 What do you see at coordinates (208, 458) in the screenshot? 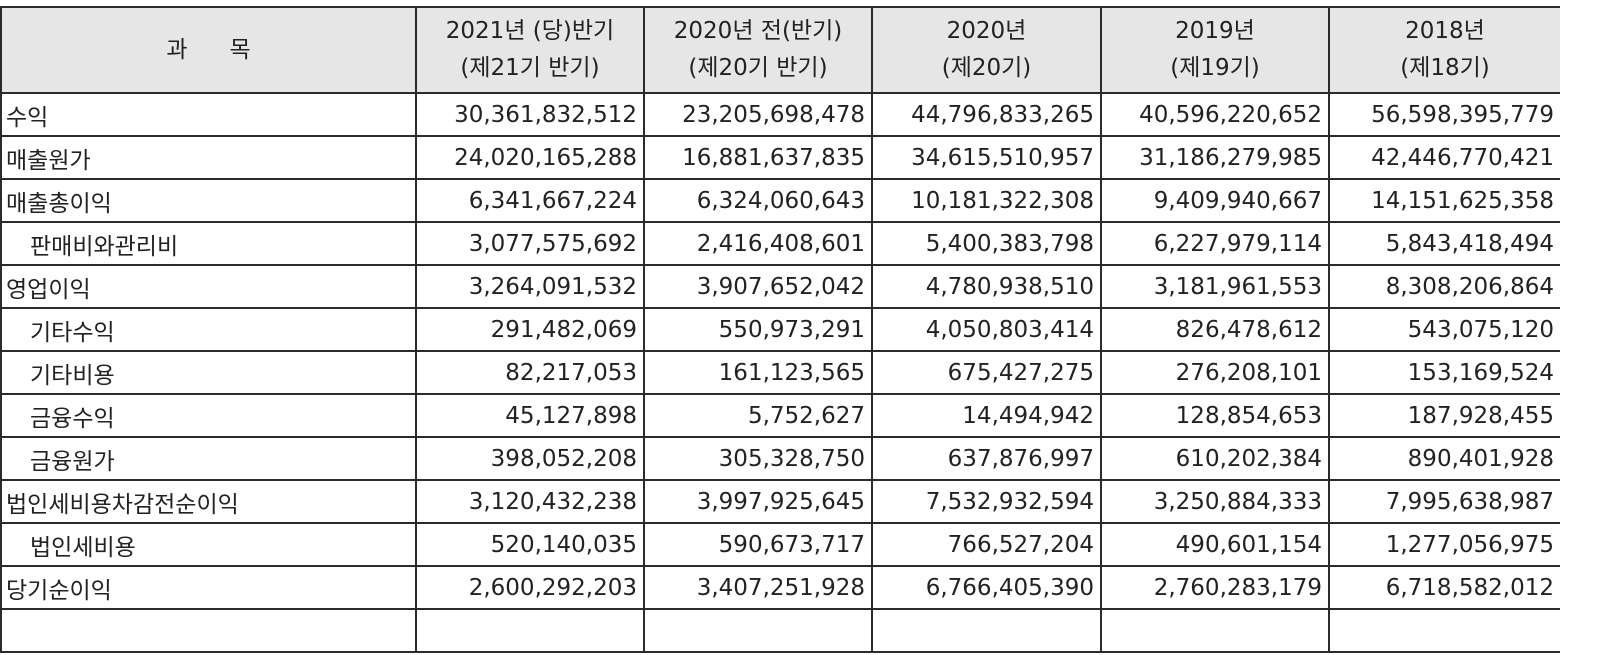
I see `row-label: 금융원가` at bounding box center [208, 458].